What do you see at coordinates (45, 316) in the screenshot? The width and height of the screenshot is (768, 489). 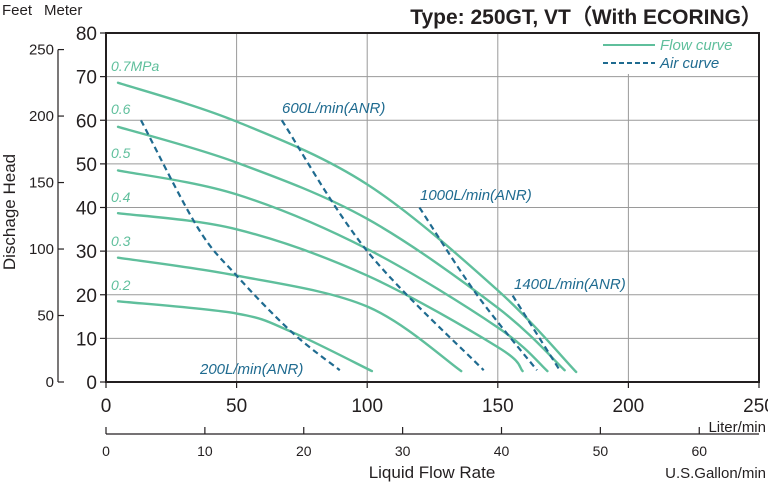 I see `feet-tick-label: 50` at bounding box center [45, 316].